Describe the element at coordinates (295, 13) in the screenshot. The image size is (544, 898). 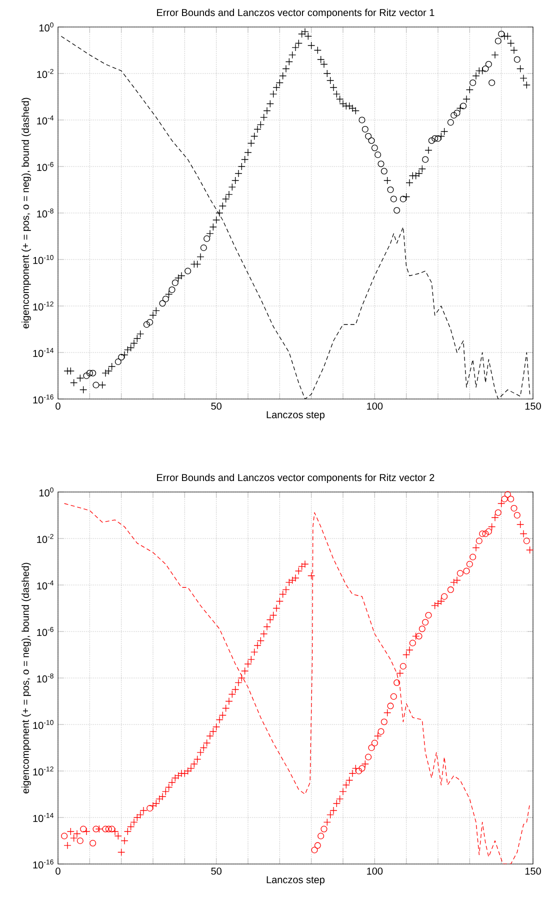
I see `chart-title: Error Bounds and Lanczos vector components for Ritz vector 1` at that location.